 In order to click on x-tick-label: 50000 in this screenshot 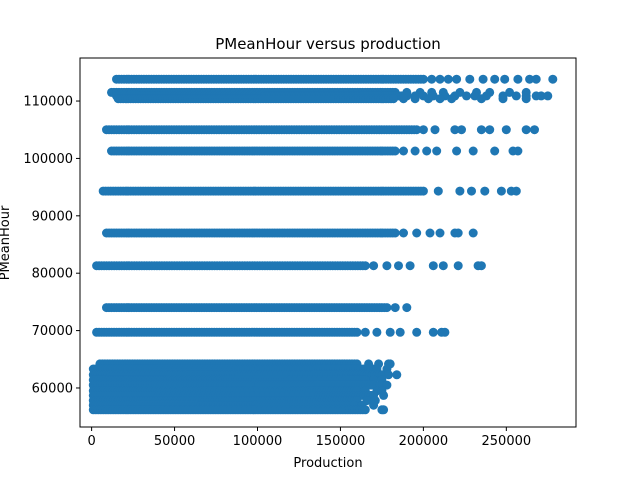, I will do `click(174, 441)`.